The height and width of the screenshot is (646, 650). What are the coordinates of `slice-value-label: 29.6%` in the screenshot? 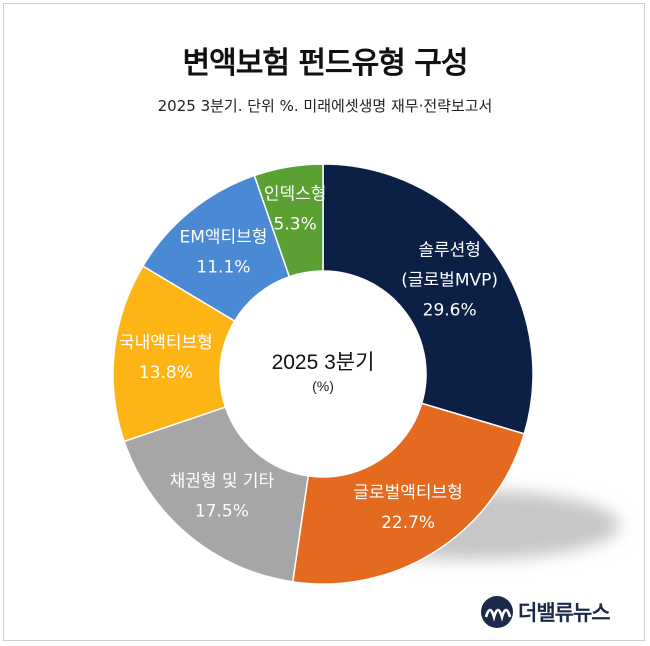 It's located at (450, 311).